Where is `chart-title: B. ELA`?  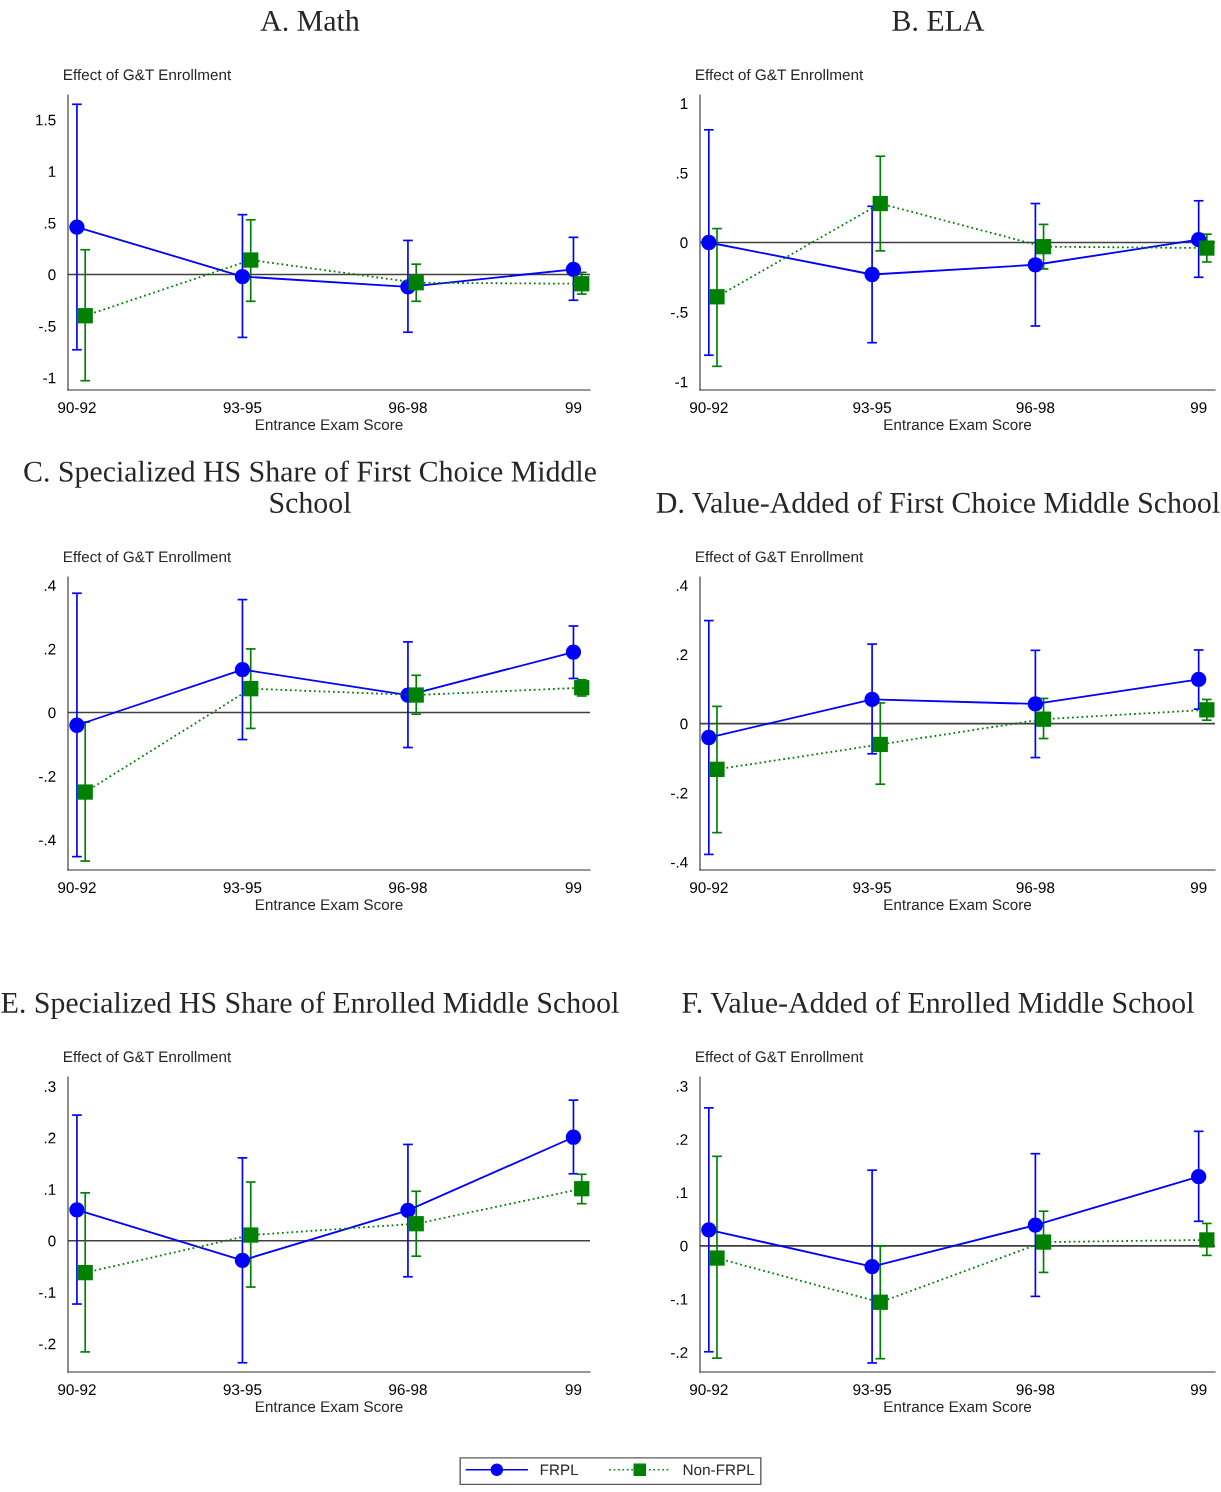 chart-title: B. ELA is located at coordinates (938, 21).